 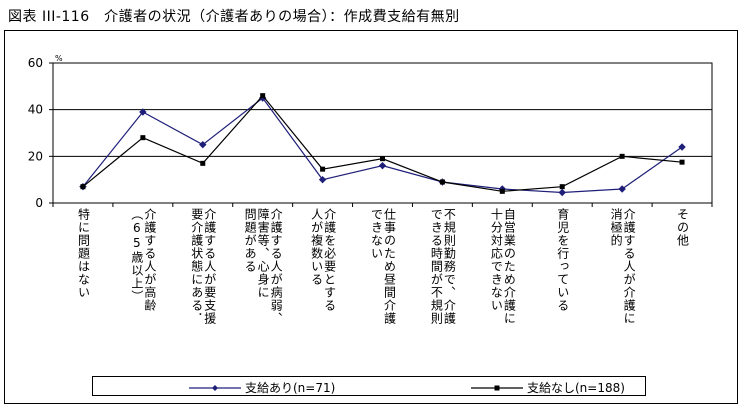 What do you see at coordinates (290, 388) in the screenshot?
I see `legend-label: 支給あり(n=71)` at bounding box center [290, 388].